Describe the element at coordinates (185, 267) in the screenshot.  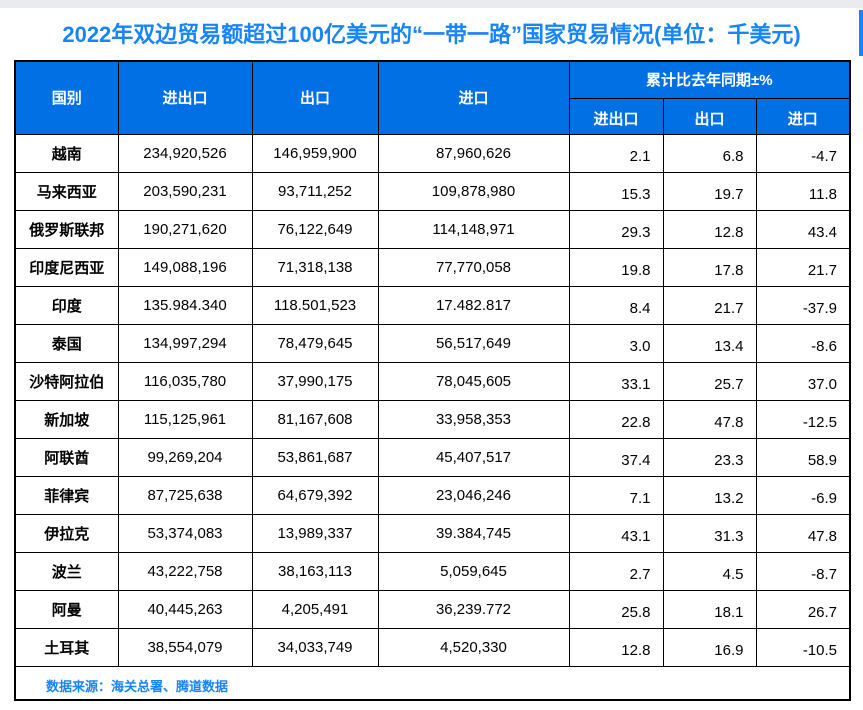
I see `total-trade-value: 149,088,196` at that location.